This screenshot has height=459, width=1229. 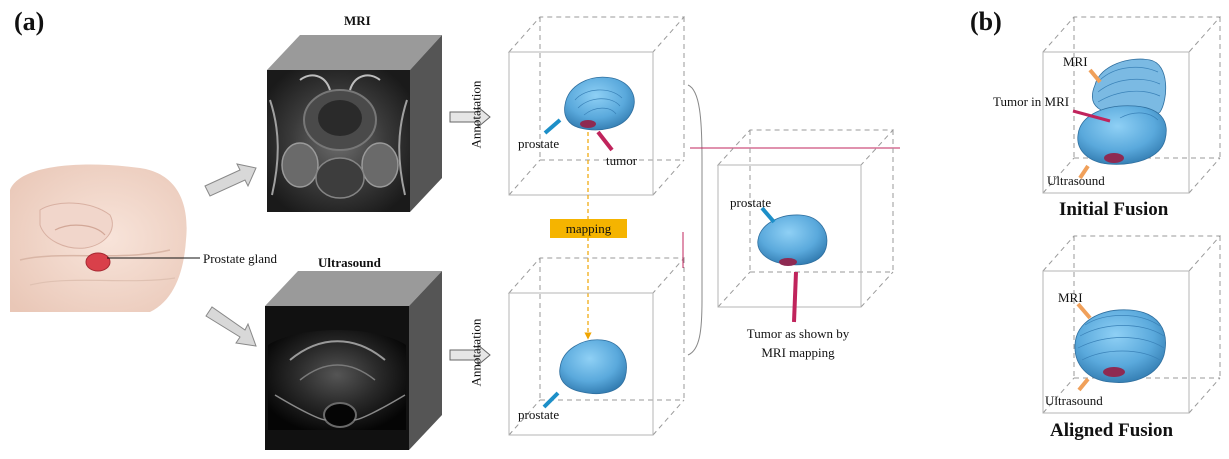 I want to click on prostate-pointer-bottom, so click(x=551, y=400).